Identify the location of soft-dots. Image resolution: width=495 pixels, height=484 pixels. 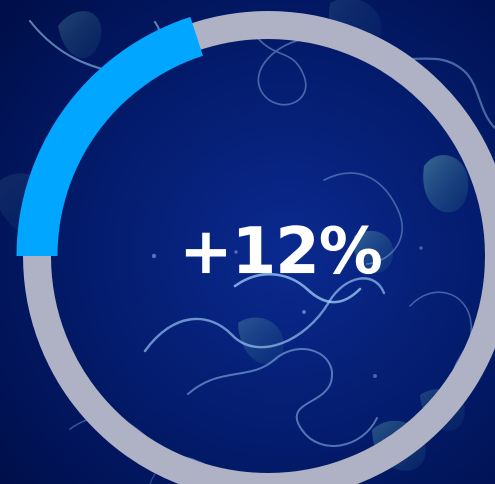
(287, 312).